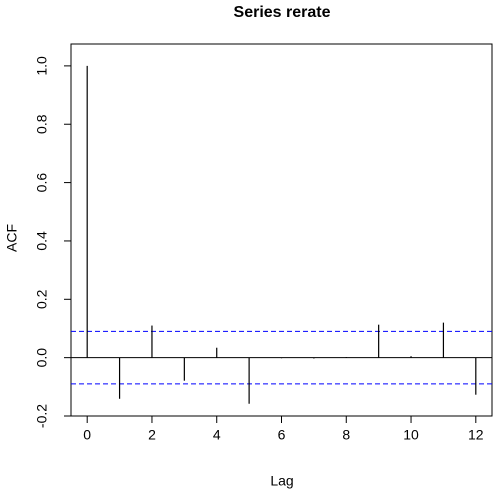 Image resolution: width=496 pixels, height=494 pixels. Describe the element at coordinates (217, 435) in the screenshot. I see `x-tick-label: 4` at that location.